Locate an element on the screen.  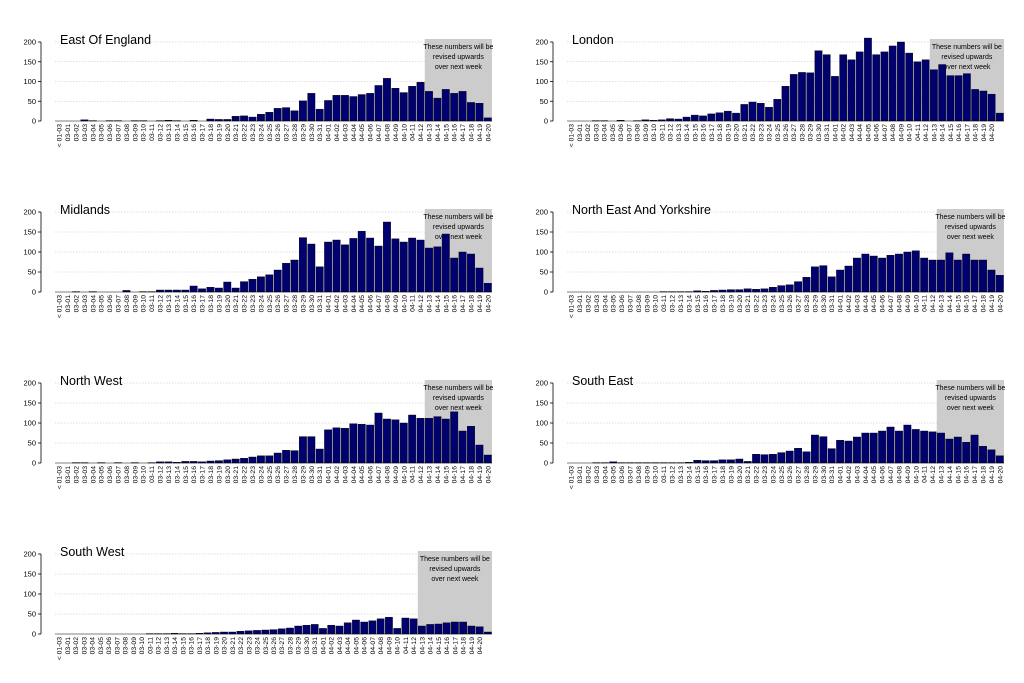
x-tick-label: 03-02 is located at coordinates (589, 475).